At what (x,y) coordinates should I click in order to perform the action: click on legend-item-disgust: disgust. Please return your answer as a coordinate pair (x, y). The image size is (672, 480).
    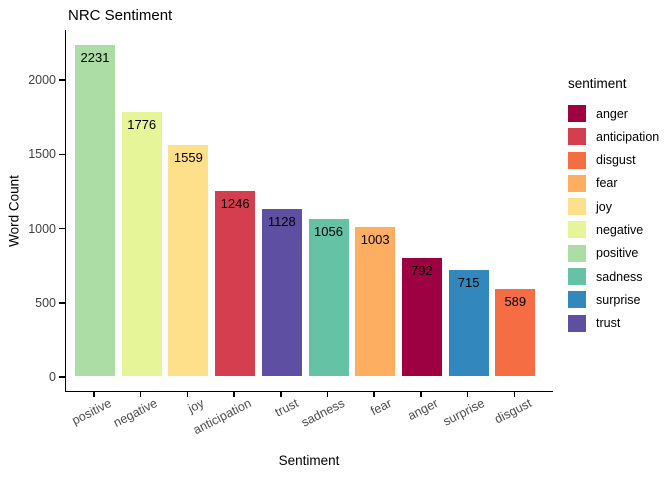
    Looking at the image, I should click on (613, 160).